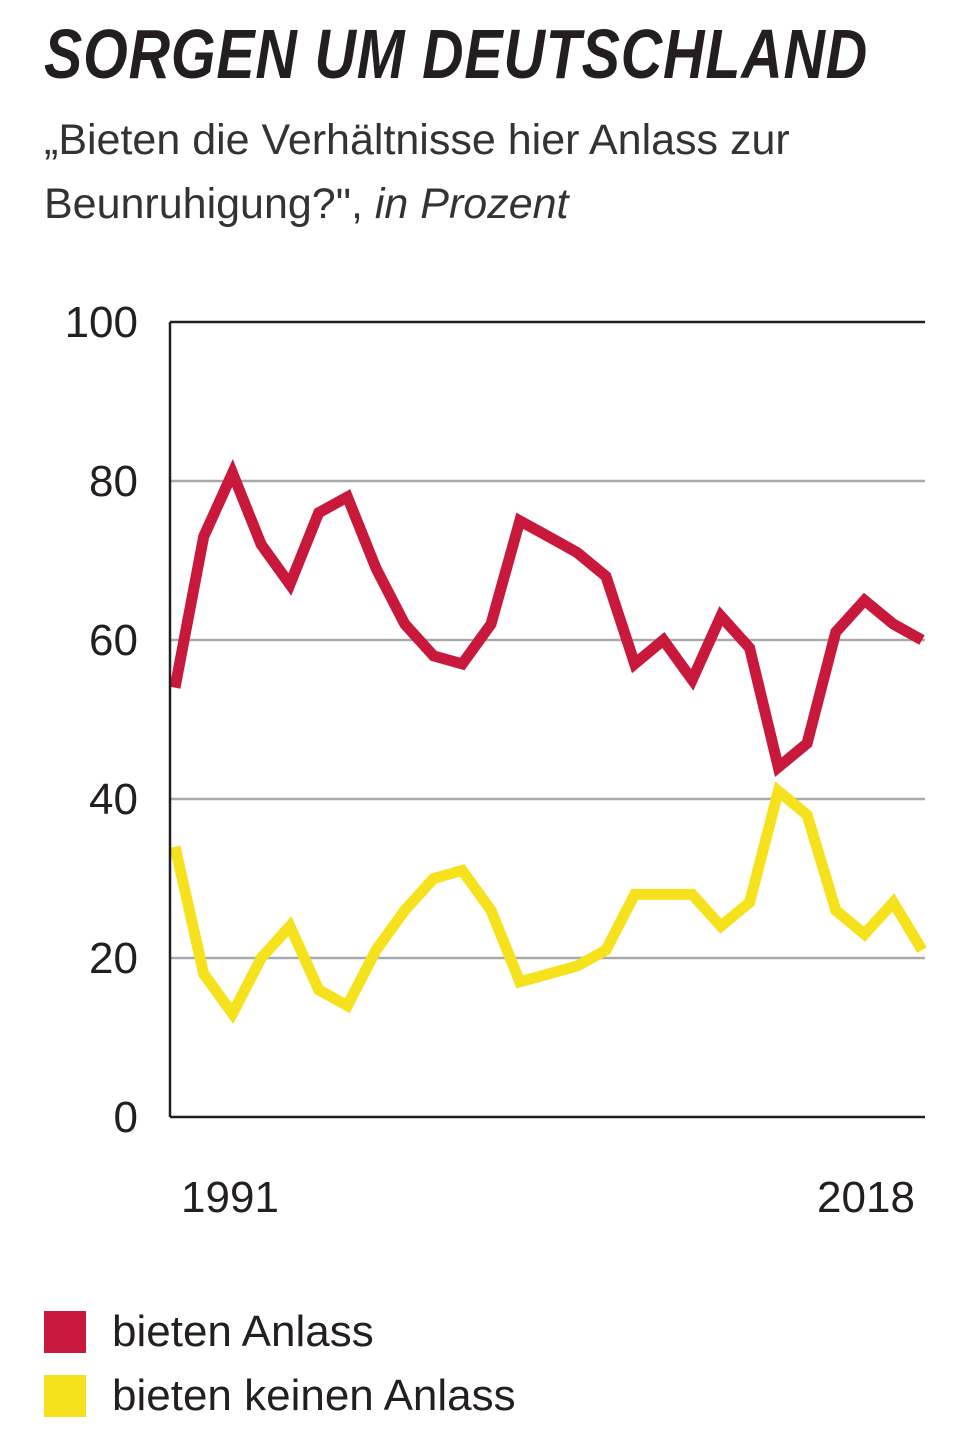 This screenshot has height=1452, width=960. What do you see at coordinates (230, 1197) in the screenshot?
I see `x-tick-label-start: 1991` at bounding box center [230, 1197].